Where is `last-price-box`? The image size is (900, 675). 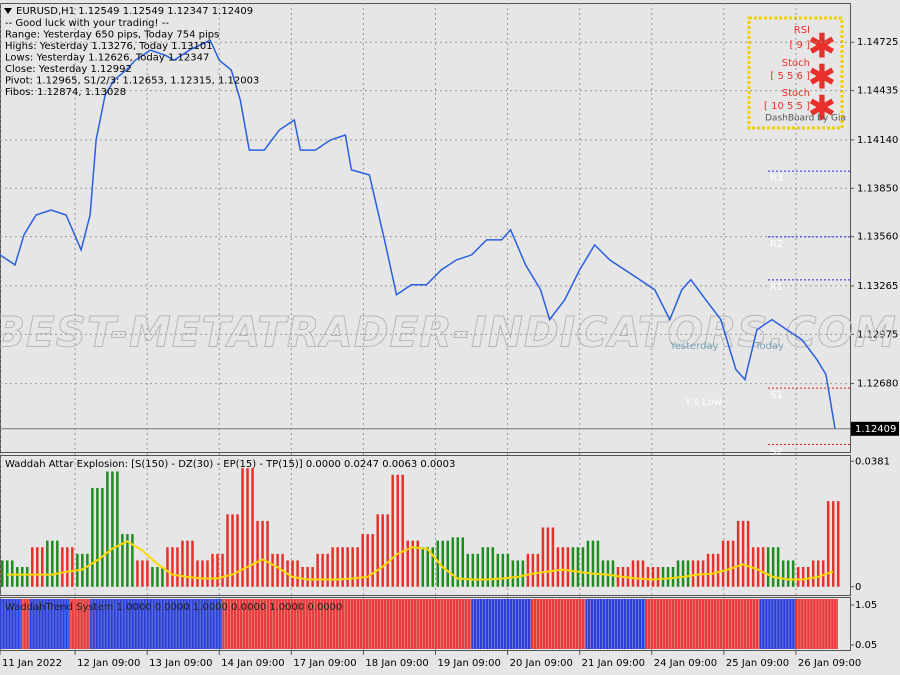
last-price-box is located at coordinates (875, 428).